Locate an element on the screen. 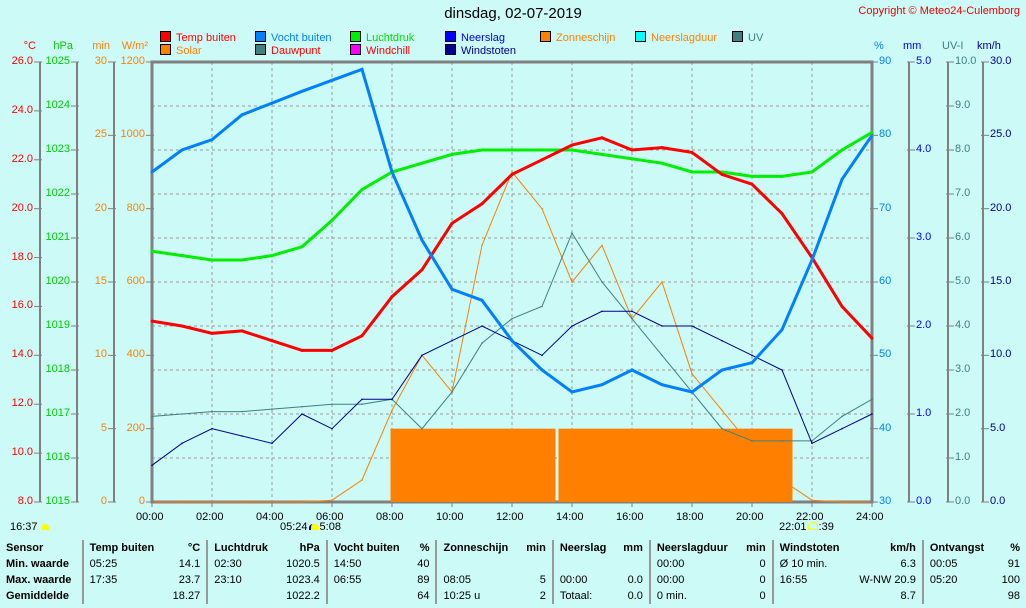 The width and height of the screenshot is (1026, 608). table-cell: 23.7 is located at coordinates (189, 580).